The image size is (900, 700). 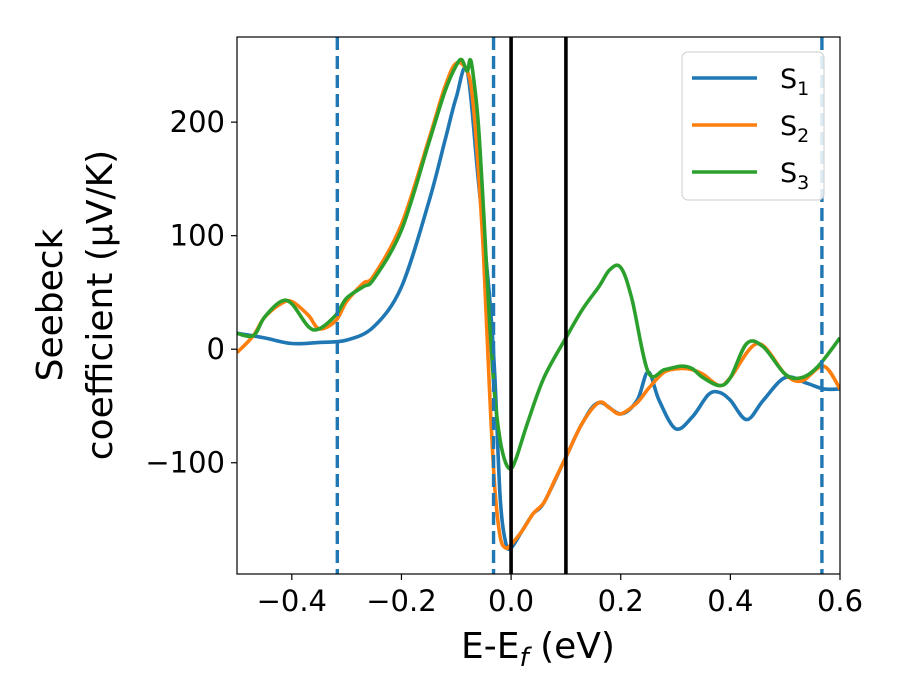 I want to click on legend: S1 S2 S3, so click(x=753, y=126).